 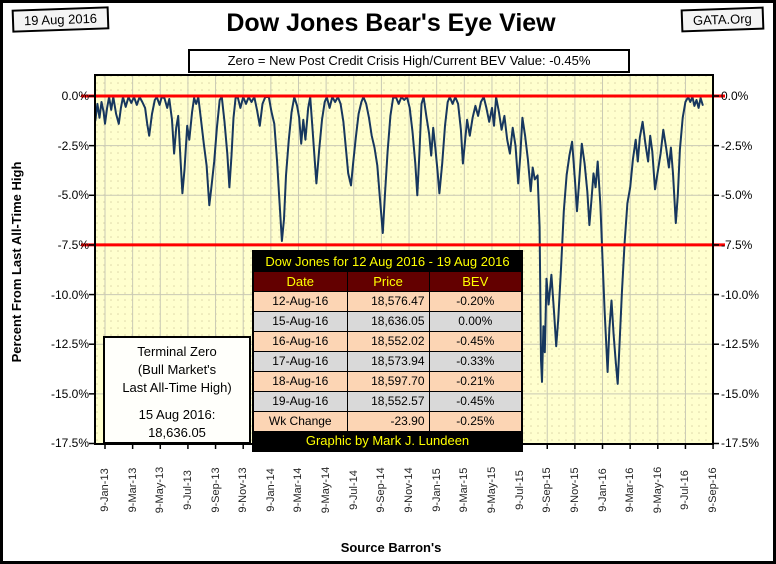 What do you see at coordinates (740, 294) in the screenshot?
I see `y-axis-label-right: -10.0%` at bounding box center [740, 294].